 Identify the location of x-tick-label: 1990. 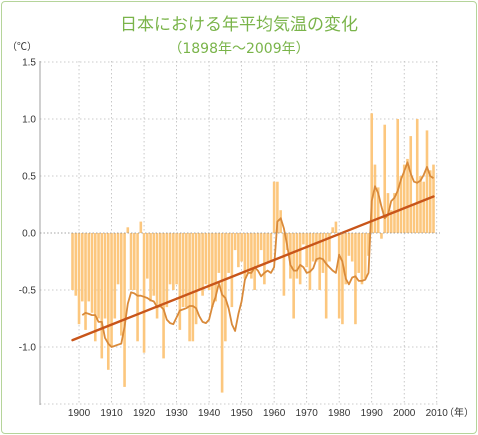
(372, 413).